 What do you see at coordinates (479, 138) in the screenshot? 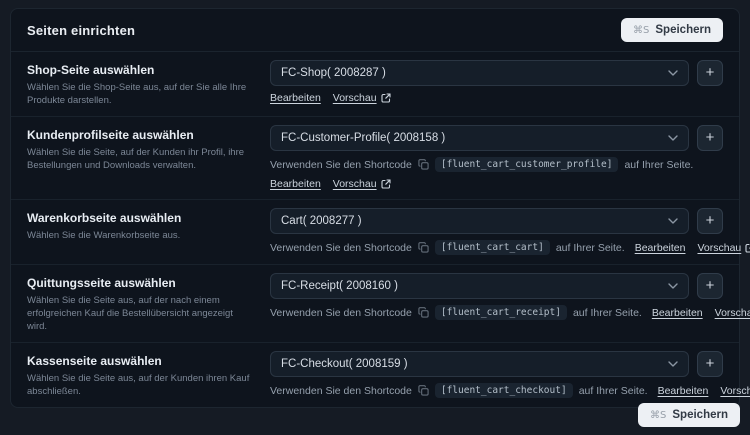
I see `customer-profile-page-select: FC-Customer-Profile( 2008158 )` at bounding box center [479, 138].